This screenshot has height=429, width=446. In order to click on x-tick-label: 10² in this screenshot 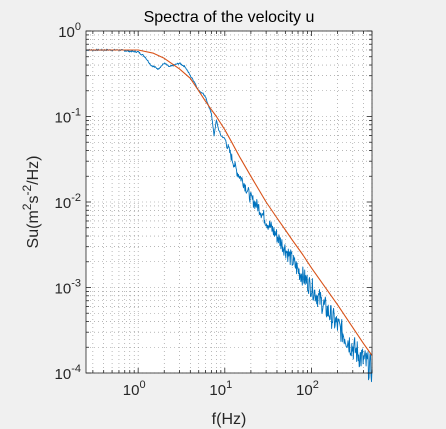, I will do `click(307, 389)`.